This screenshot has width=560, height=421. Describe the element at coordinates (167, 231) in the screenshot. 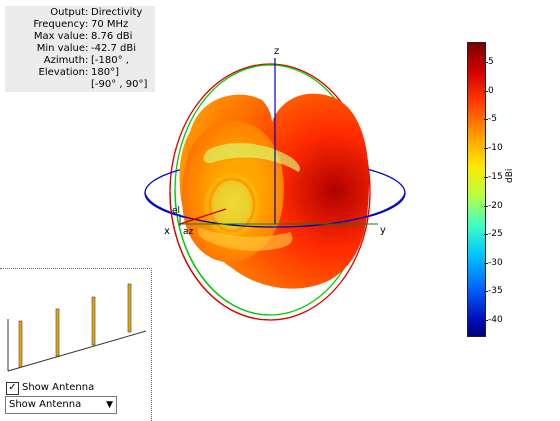

I see `x-axis-label: x` at that location.